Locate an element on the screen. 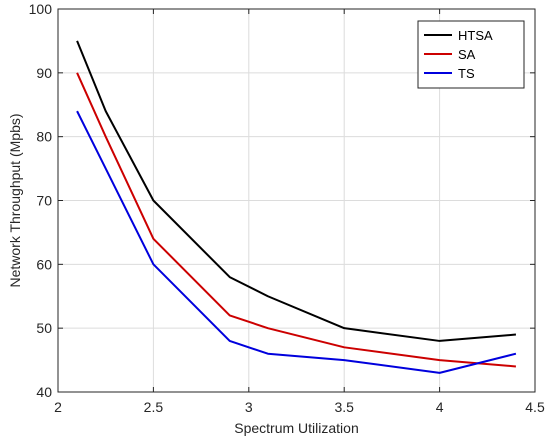  x-tick-label: 4.5 is located at coordinates (535, 407).